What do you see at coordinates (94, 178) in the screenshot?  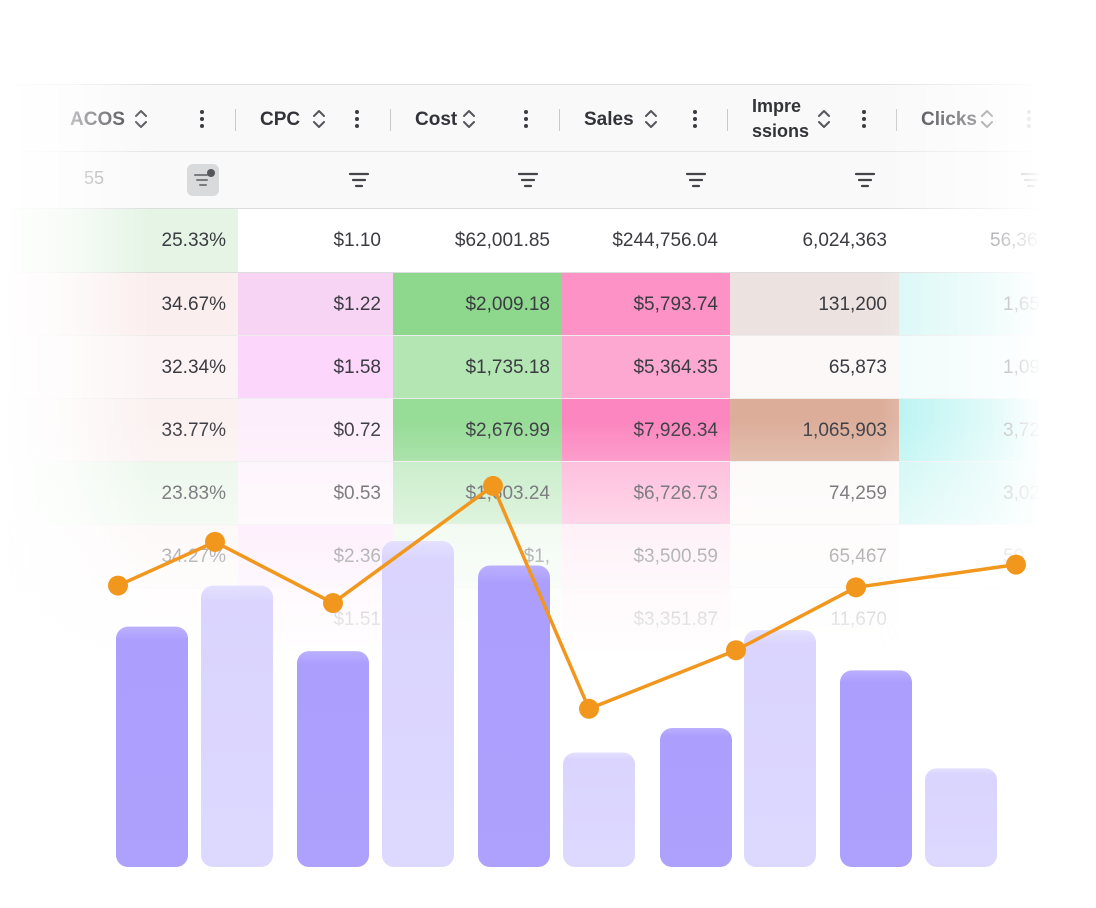 I see `filter-partial-text: 55` at bounding box center [94, 178].